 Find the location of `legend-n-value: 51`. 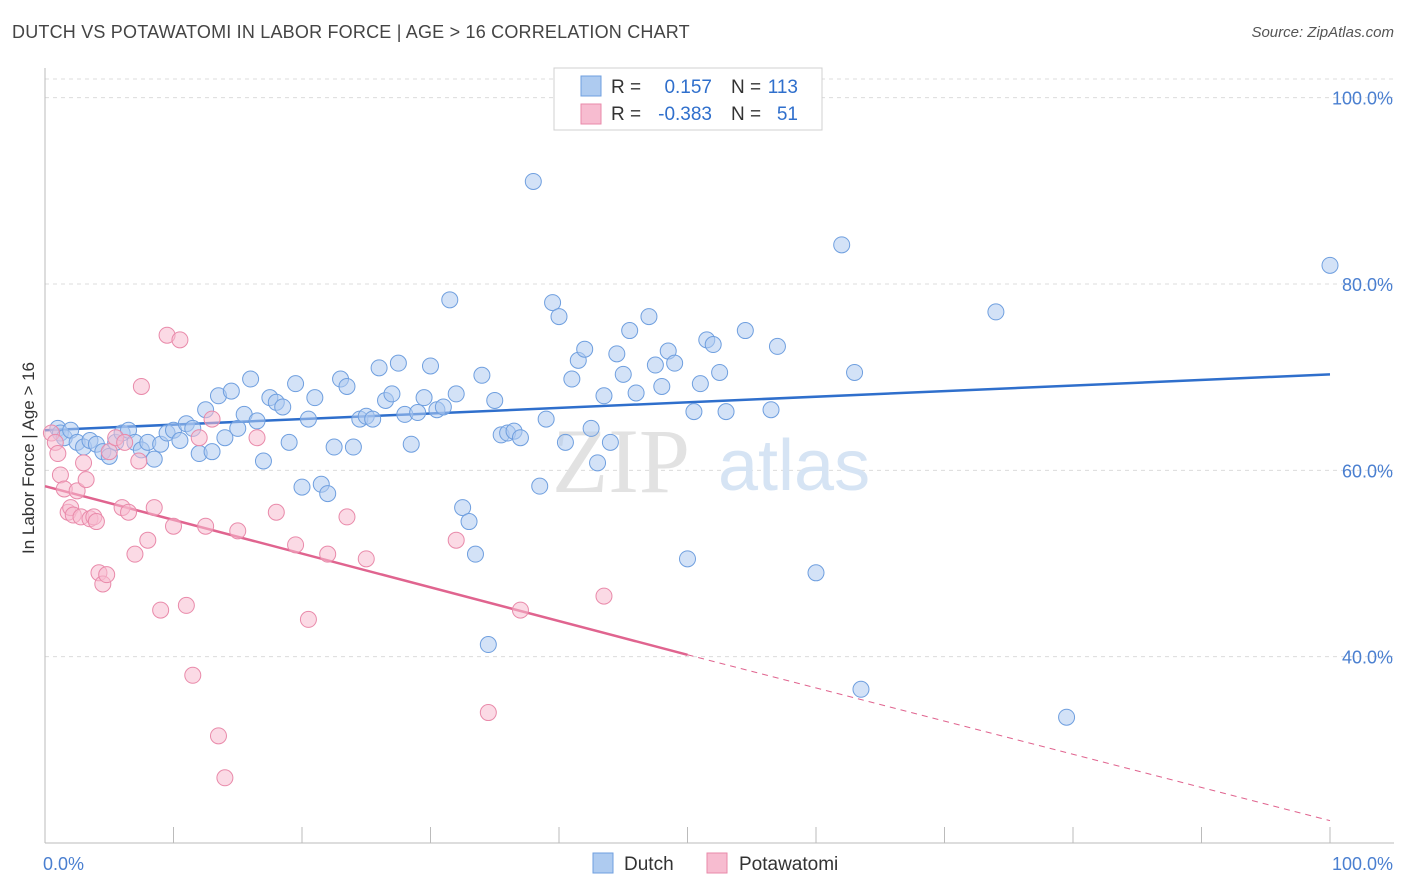

legend-n-value: 51 is located at coordinates (787, 114).